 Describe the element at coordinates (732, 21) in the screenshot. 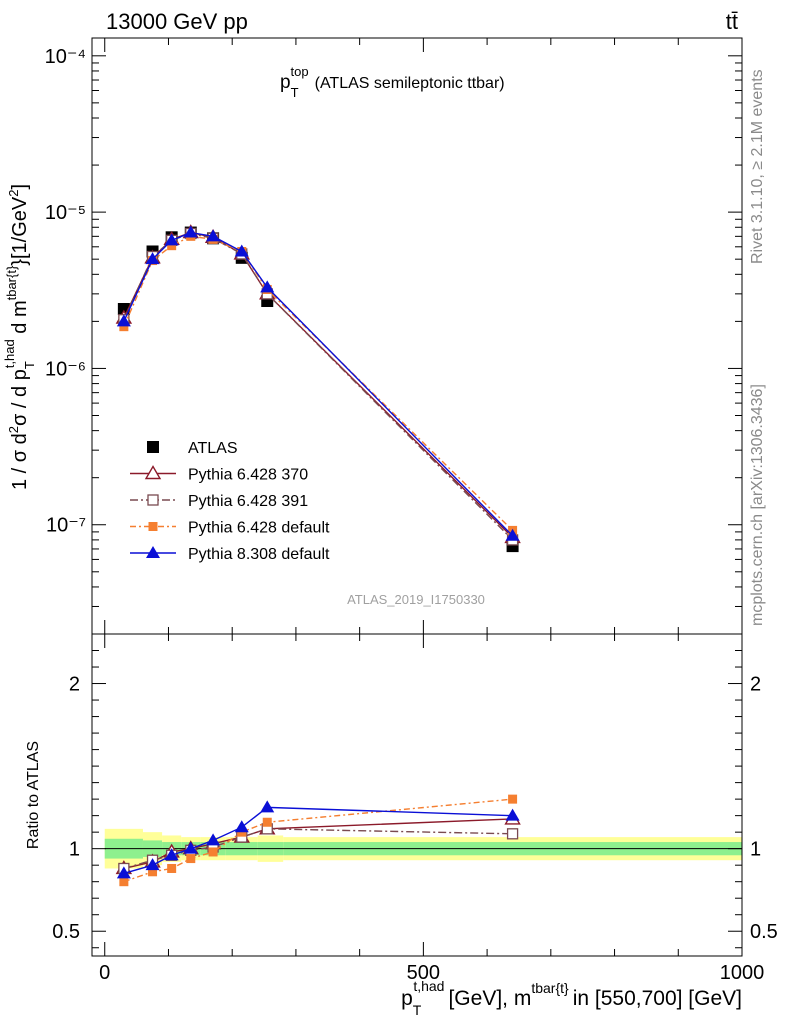

I see `process-label: tt̄` at that location.